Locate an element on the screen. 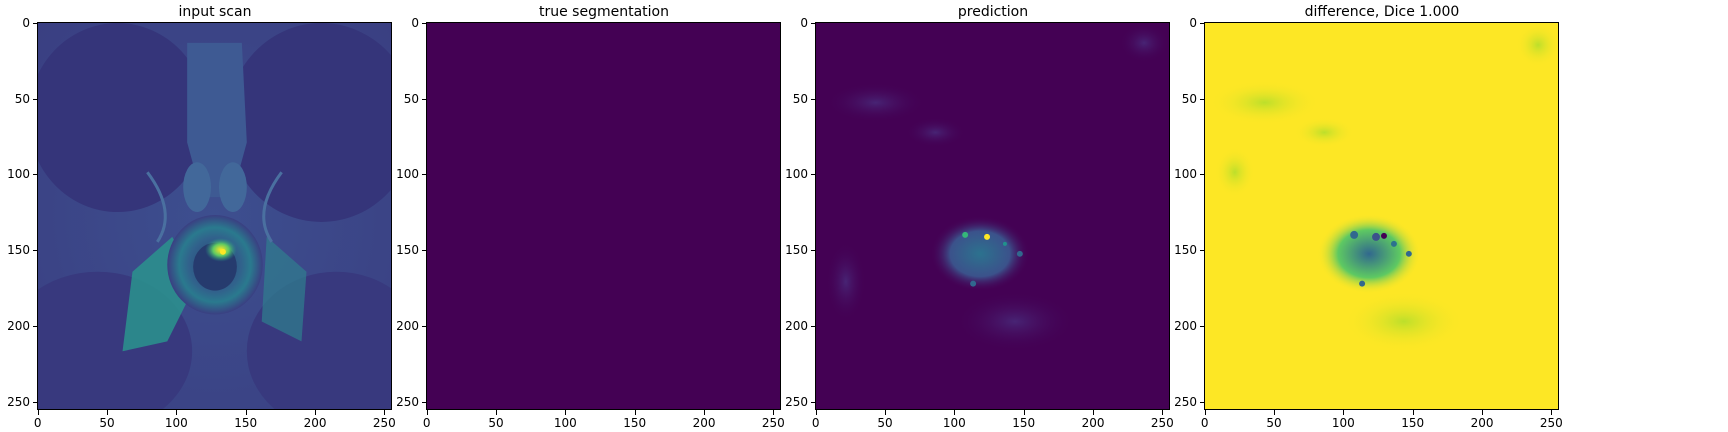  panel-title: prediction is located at coordinates (993, 12).